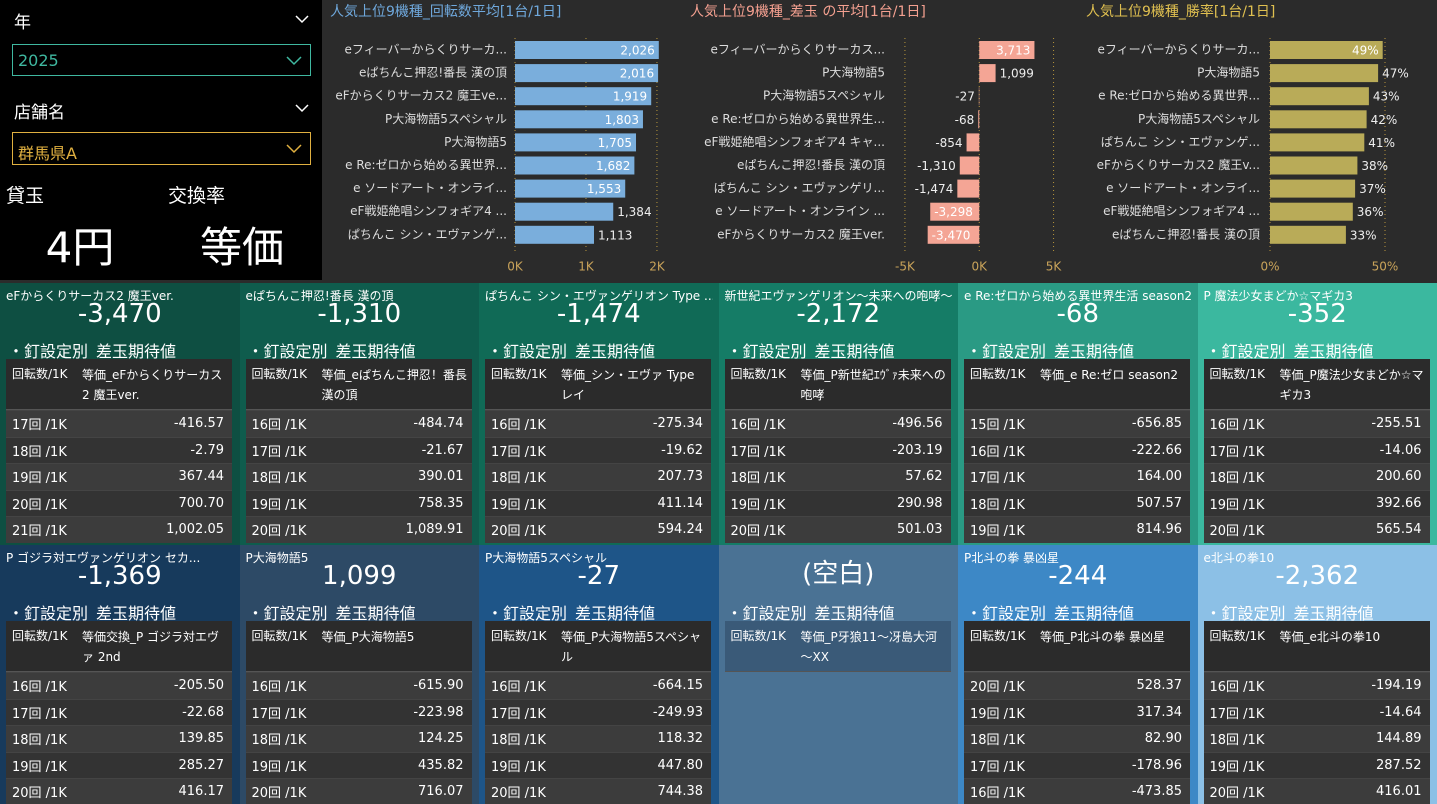 The width and height of the screenshot is (1437, 804). I want to click on cell: 716.07, so click(441, 792).